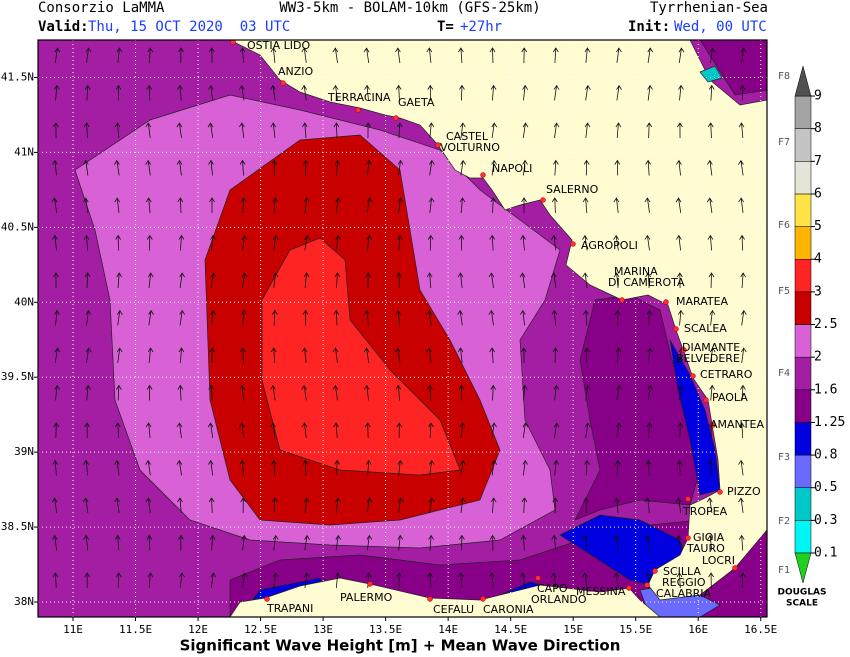  What do you see at coordinates (709, 8) in the screenshot?
I see `region: Tyrrhenian-Sea` at bounding box center [709, 8].